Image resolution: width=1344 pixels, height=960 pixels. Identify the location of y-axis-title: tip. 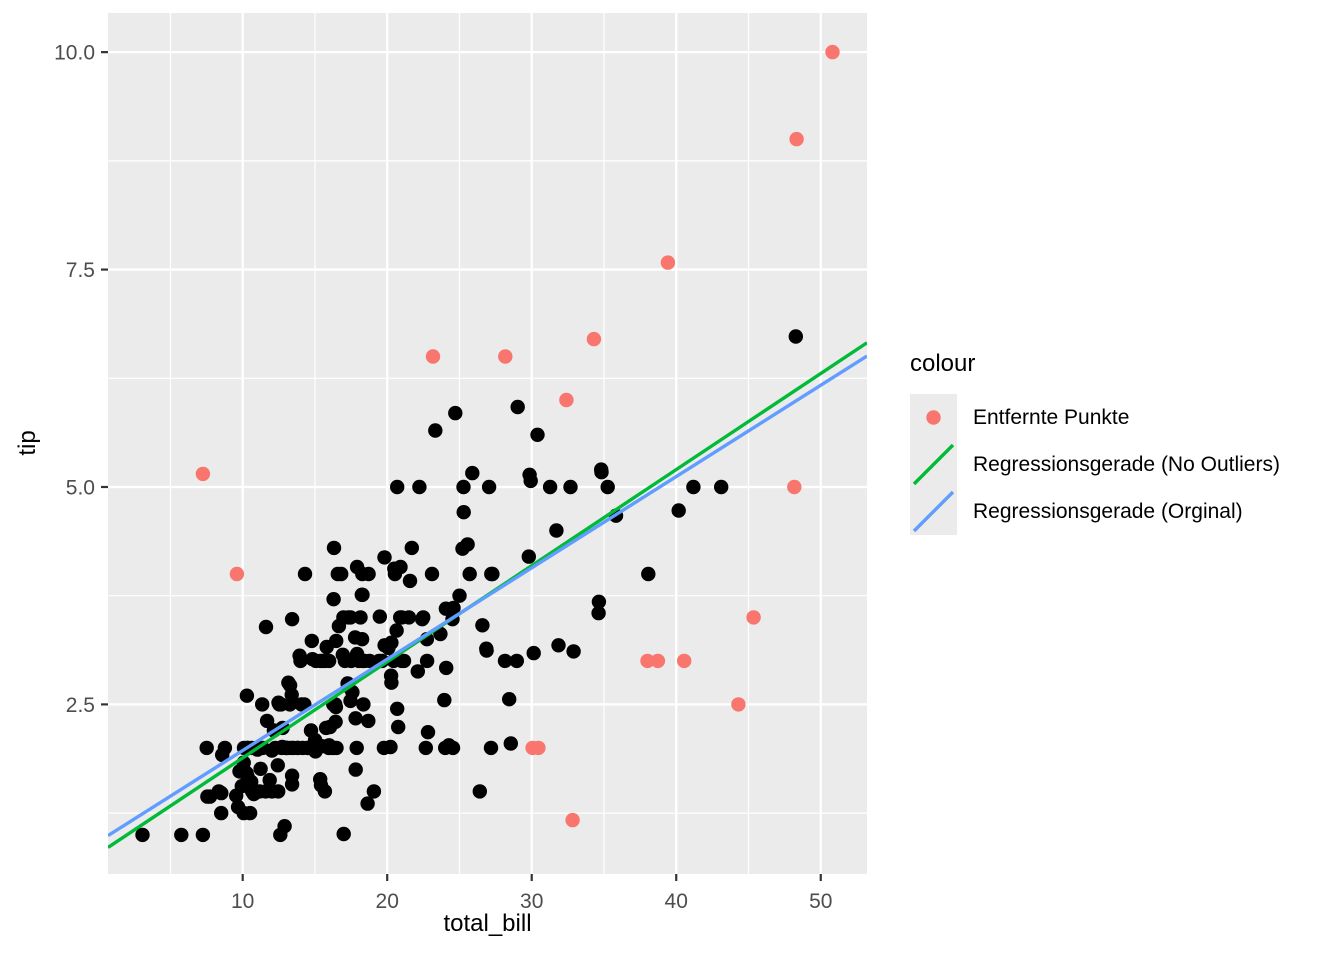
(27, 443).